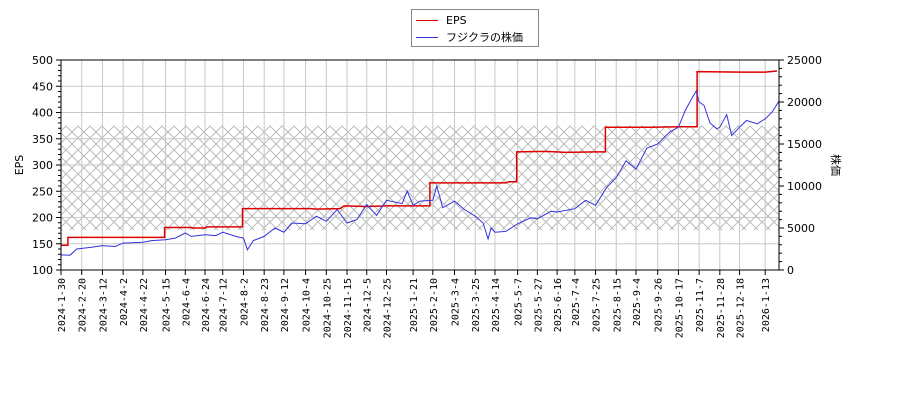 The width and height of the screenshot is (900, 400). I want to click on x-tick-label: 2025-11-7, so click(700, 305).